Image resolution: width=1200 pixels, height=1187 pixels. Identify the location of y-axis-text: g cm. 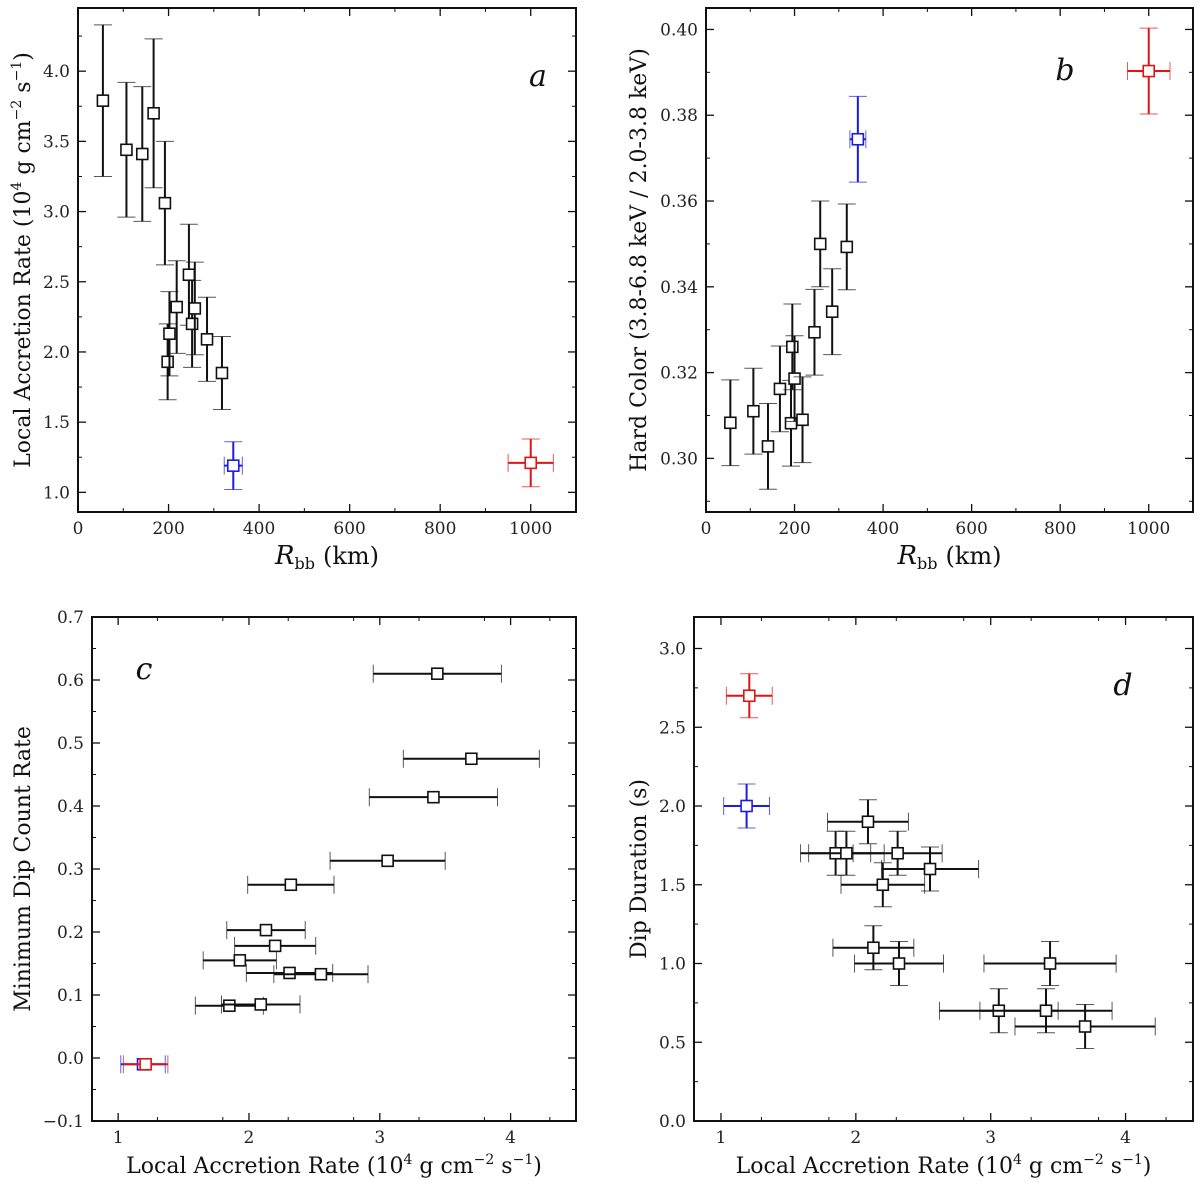
(23, 150).